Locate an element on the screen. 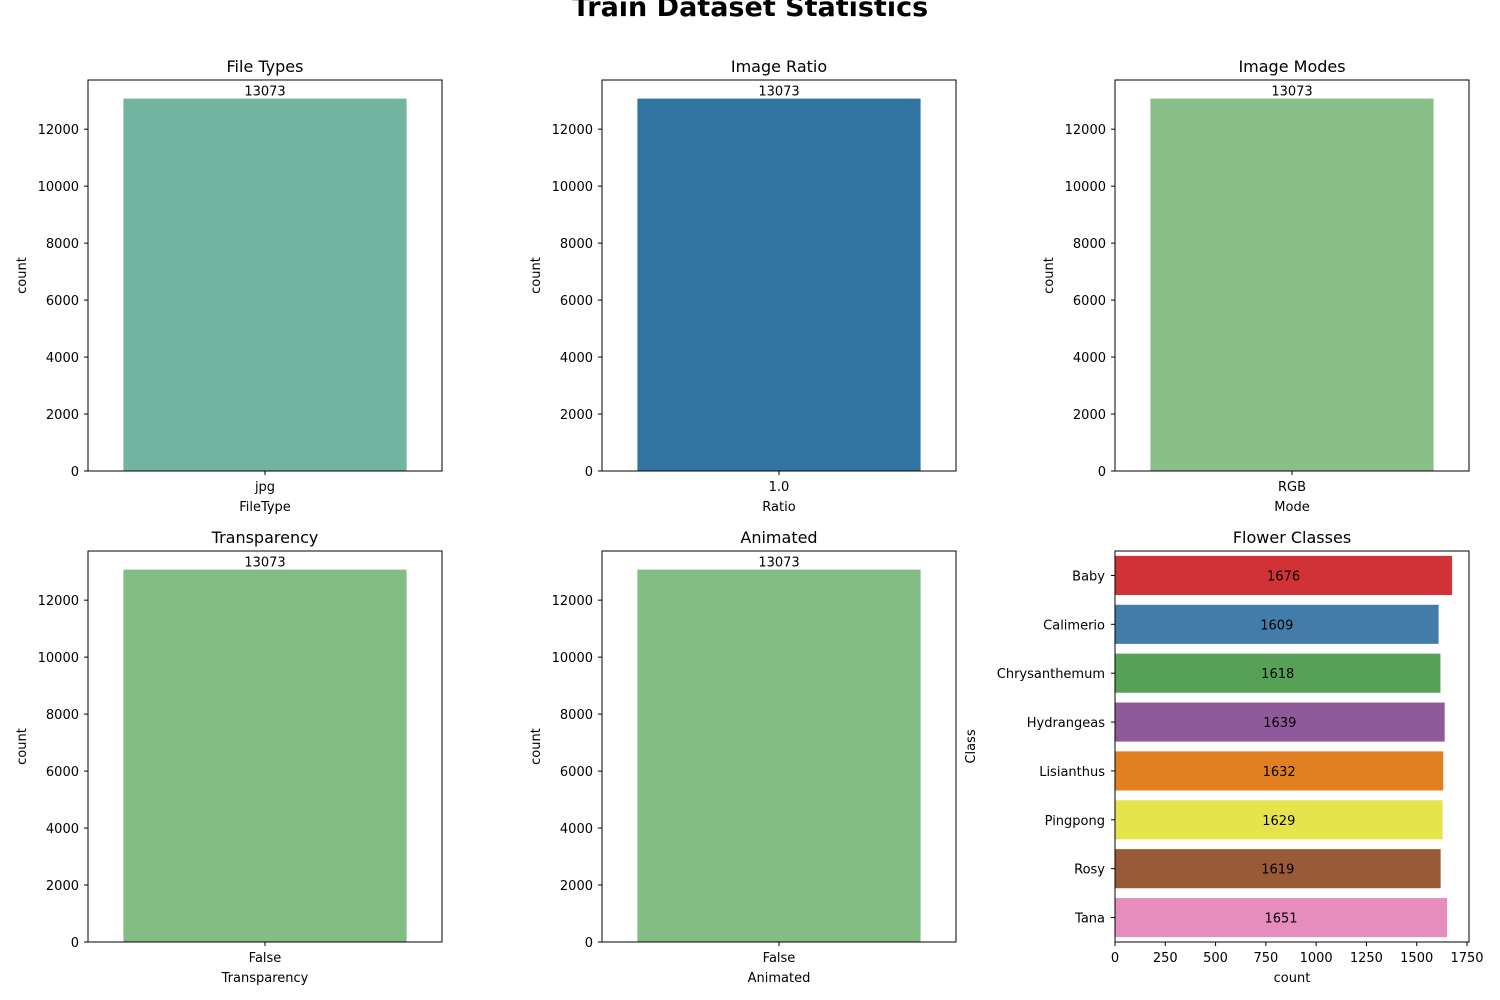 This screenshot has width=1500, height=1000. y-axis-label: Class is located at coordinates (971, 746).